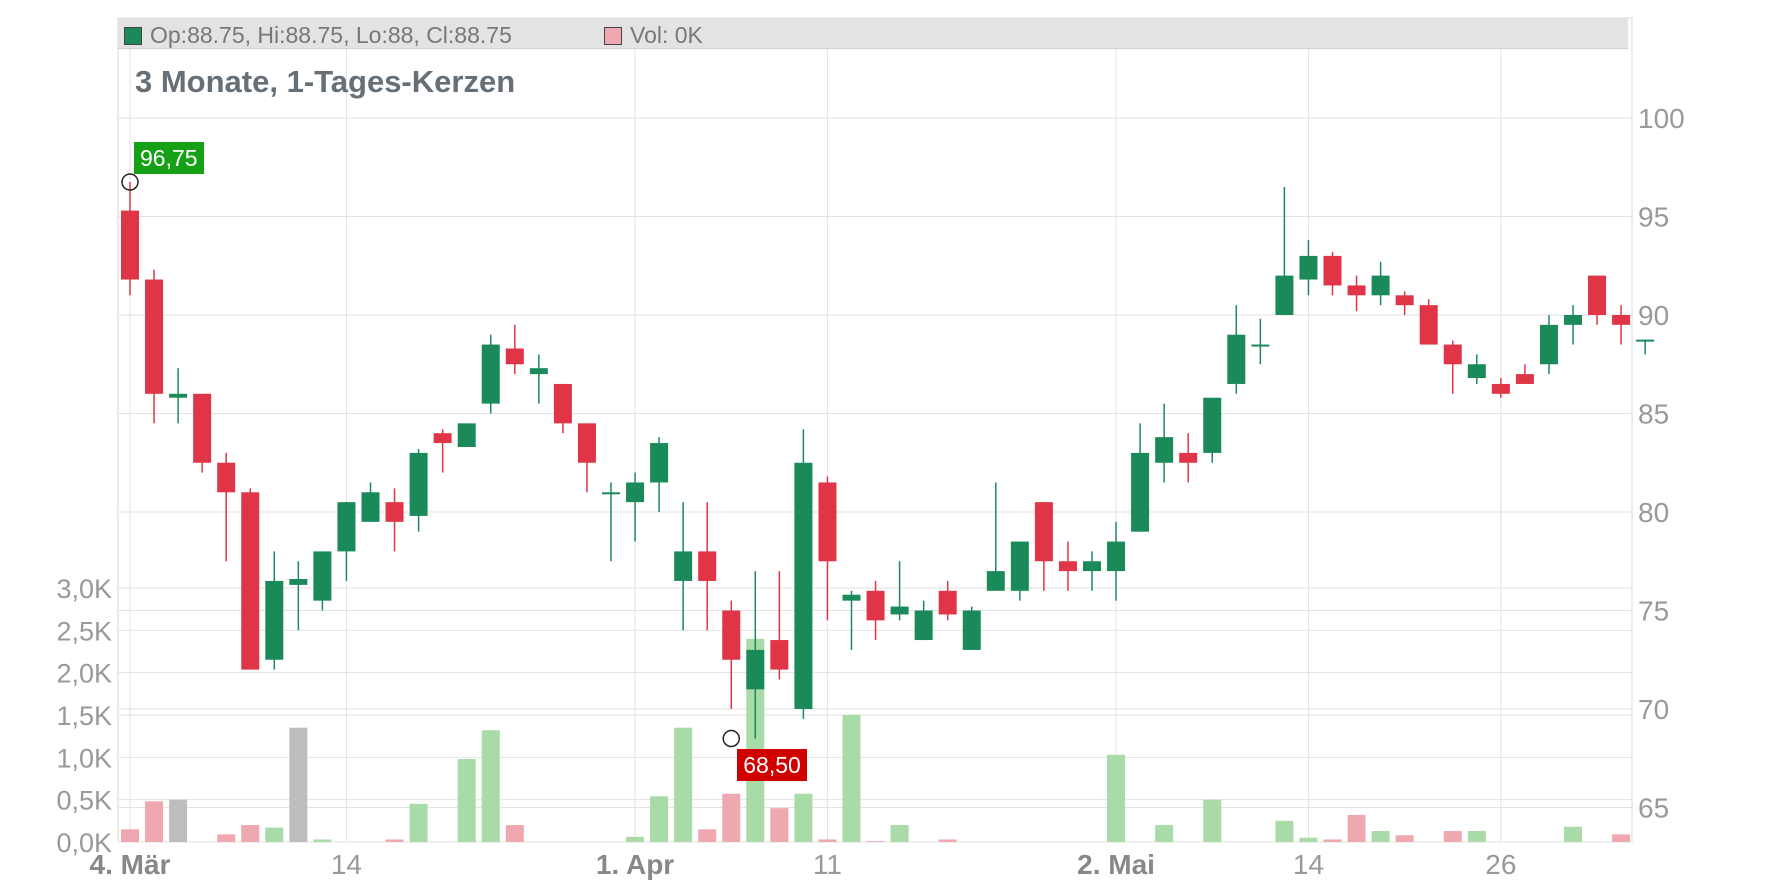 This screenshot has height=888, width=1776. I want to click on volume-tick-label: 2,5K, so click(84, 631).